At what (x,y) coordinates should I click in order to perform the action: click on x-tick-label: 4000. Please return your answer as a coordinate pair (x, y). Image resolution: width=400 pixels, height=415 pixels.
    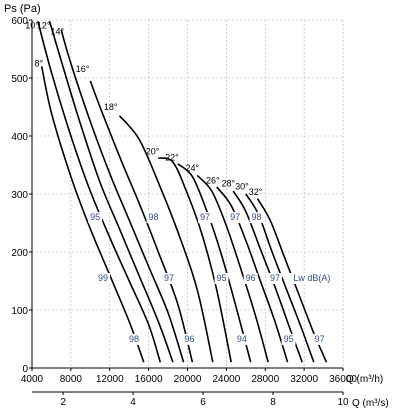
    Looking at the image, I should click on (32, 379).